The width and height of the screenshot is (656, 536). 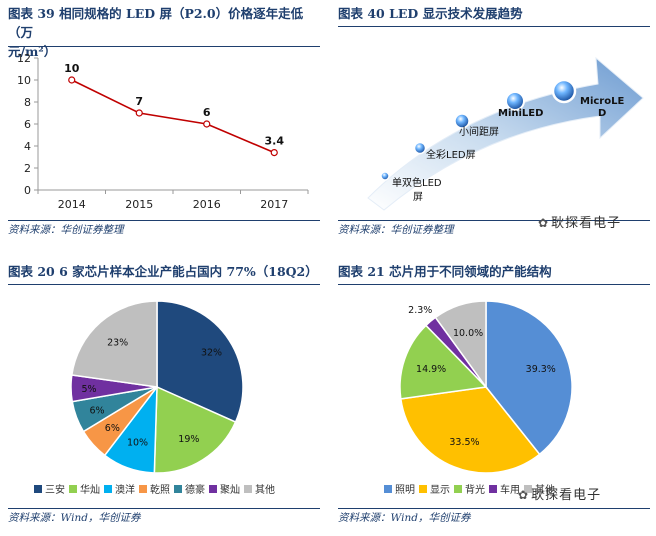 What do you see at coordinates (125, 490) in the screenshot?
I see `legend-label: 澳洋` at bounding box center [125, 490].